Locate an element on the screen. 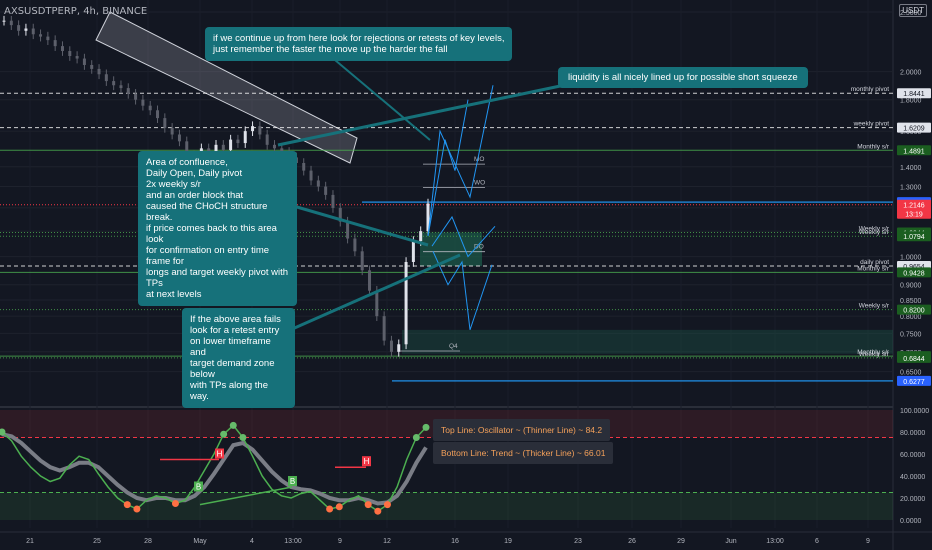 The height and width of the screenshot is (550, 932). time-tick-label: 26 is located at coordinates (632, 541).